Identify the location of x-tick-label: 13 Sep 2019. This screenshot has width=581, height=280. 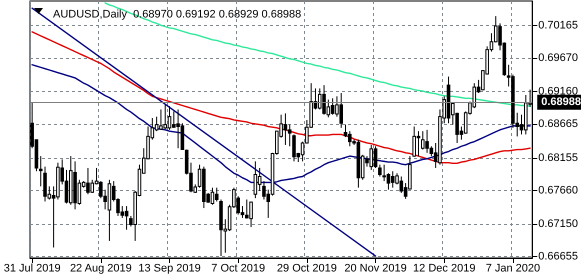
(169, 268).